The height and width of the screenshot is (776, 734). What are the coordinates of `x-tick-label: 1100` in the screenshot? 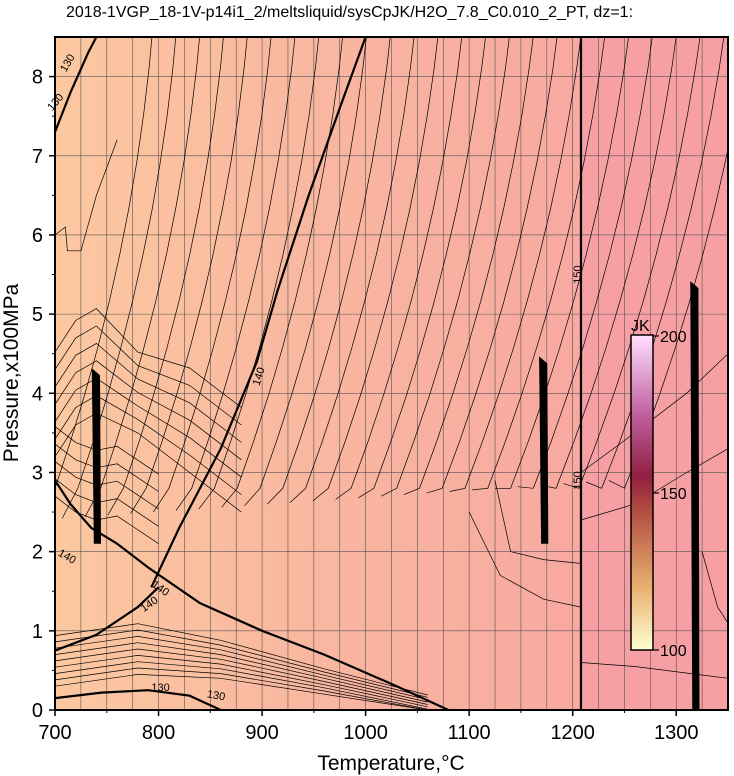 It's located at (469, 733).